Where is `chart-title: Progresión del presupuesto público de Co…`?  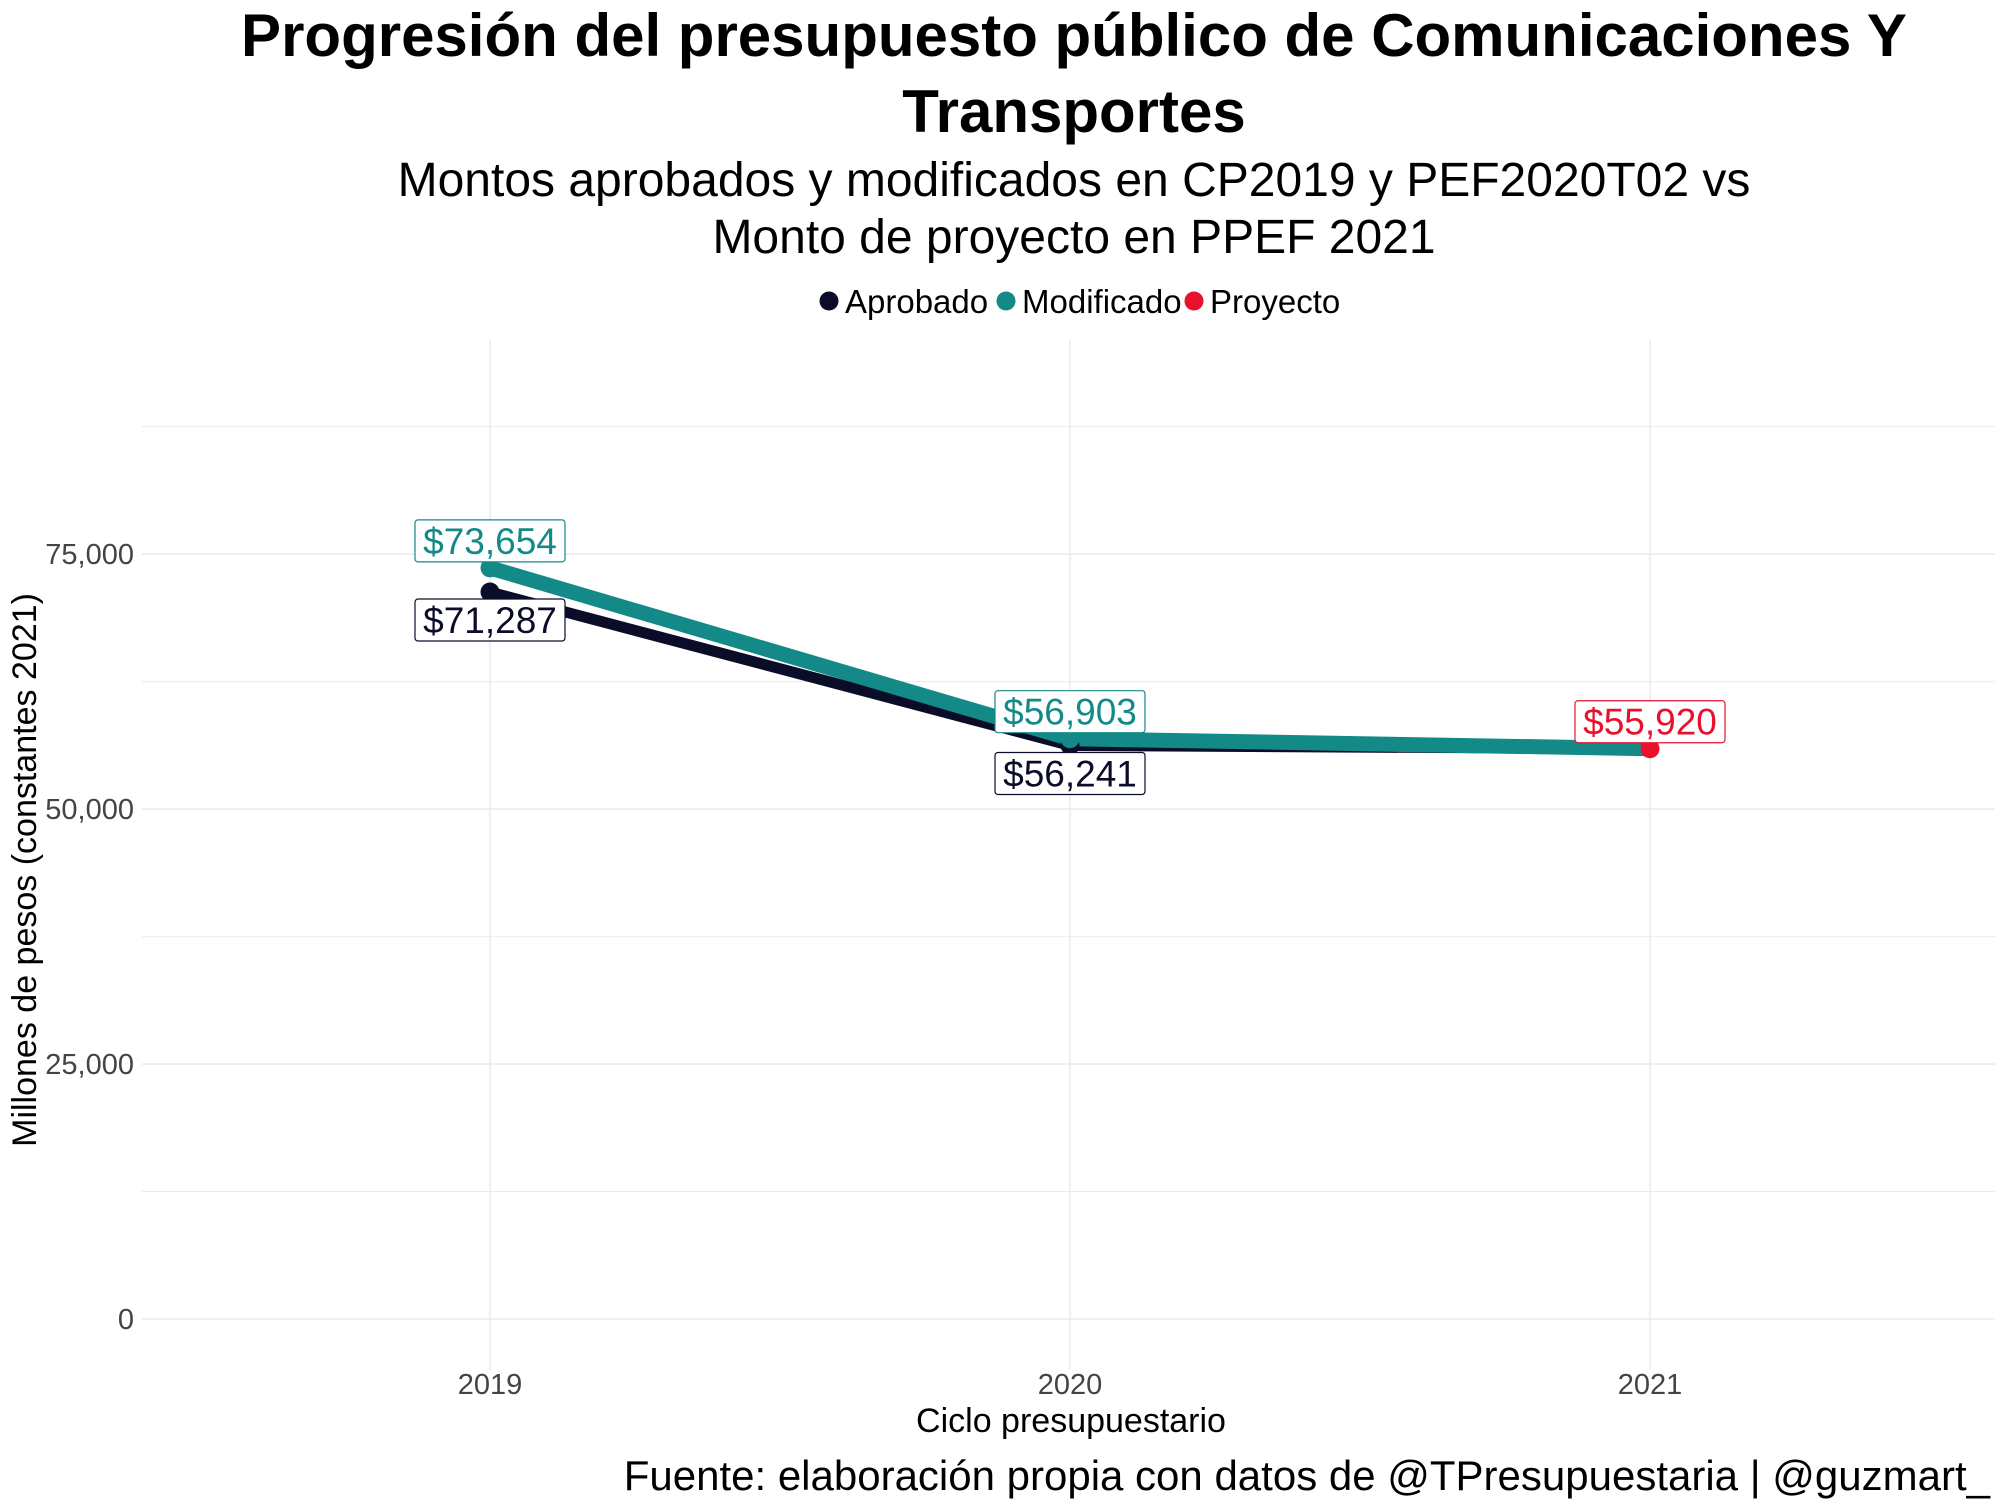
chart-title: Progresión del presupuesto público de Co… is located at coordinates (1074, 35).